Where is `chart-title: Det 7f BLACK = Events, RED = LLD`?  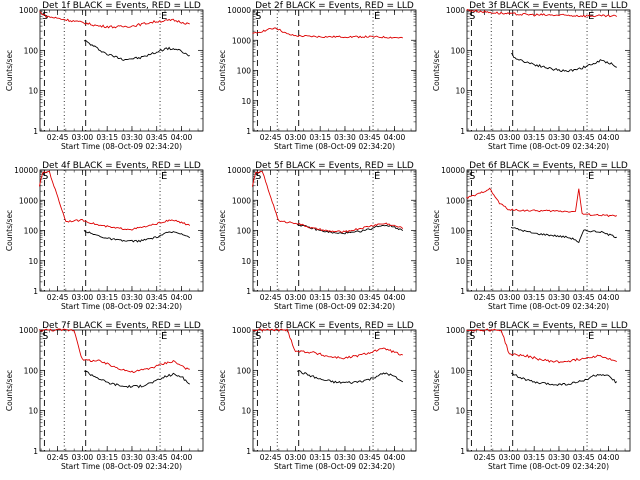
chart-title: Det 7f BLACK = Events, RED = LLD is located at coordinates (121, 326).